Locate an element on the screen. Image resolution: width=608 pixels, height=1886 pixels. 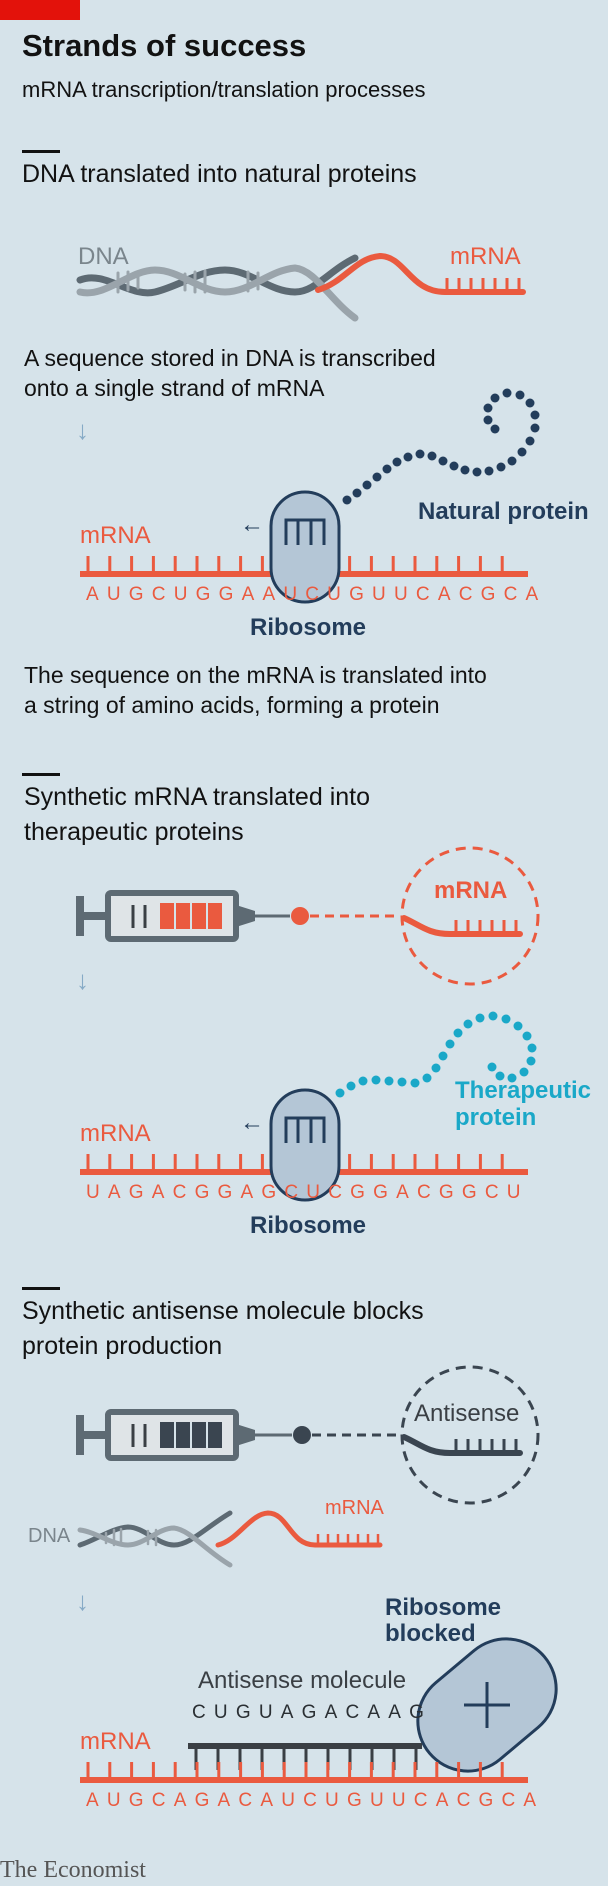
mrna-sequence: AUGCUGGAAUCUGUUCACGCA is located at coordinates (316, 594).